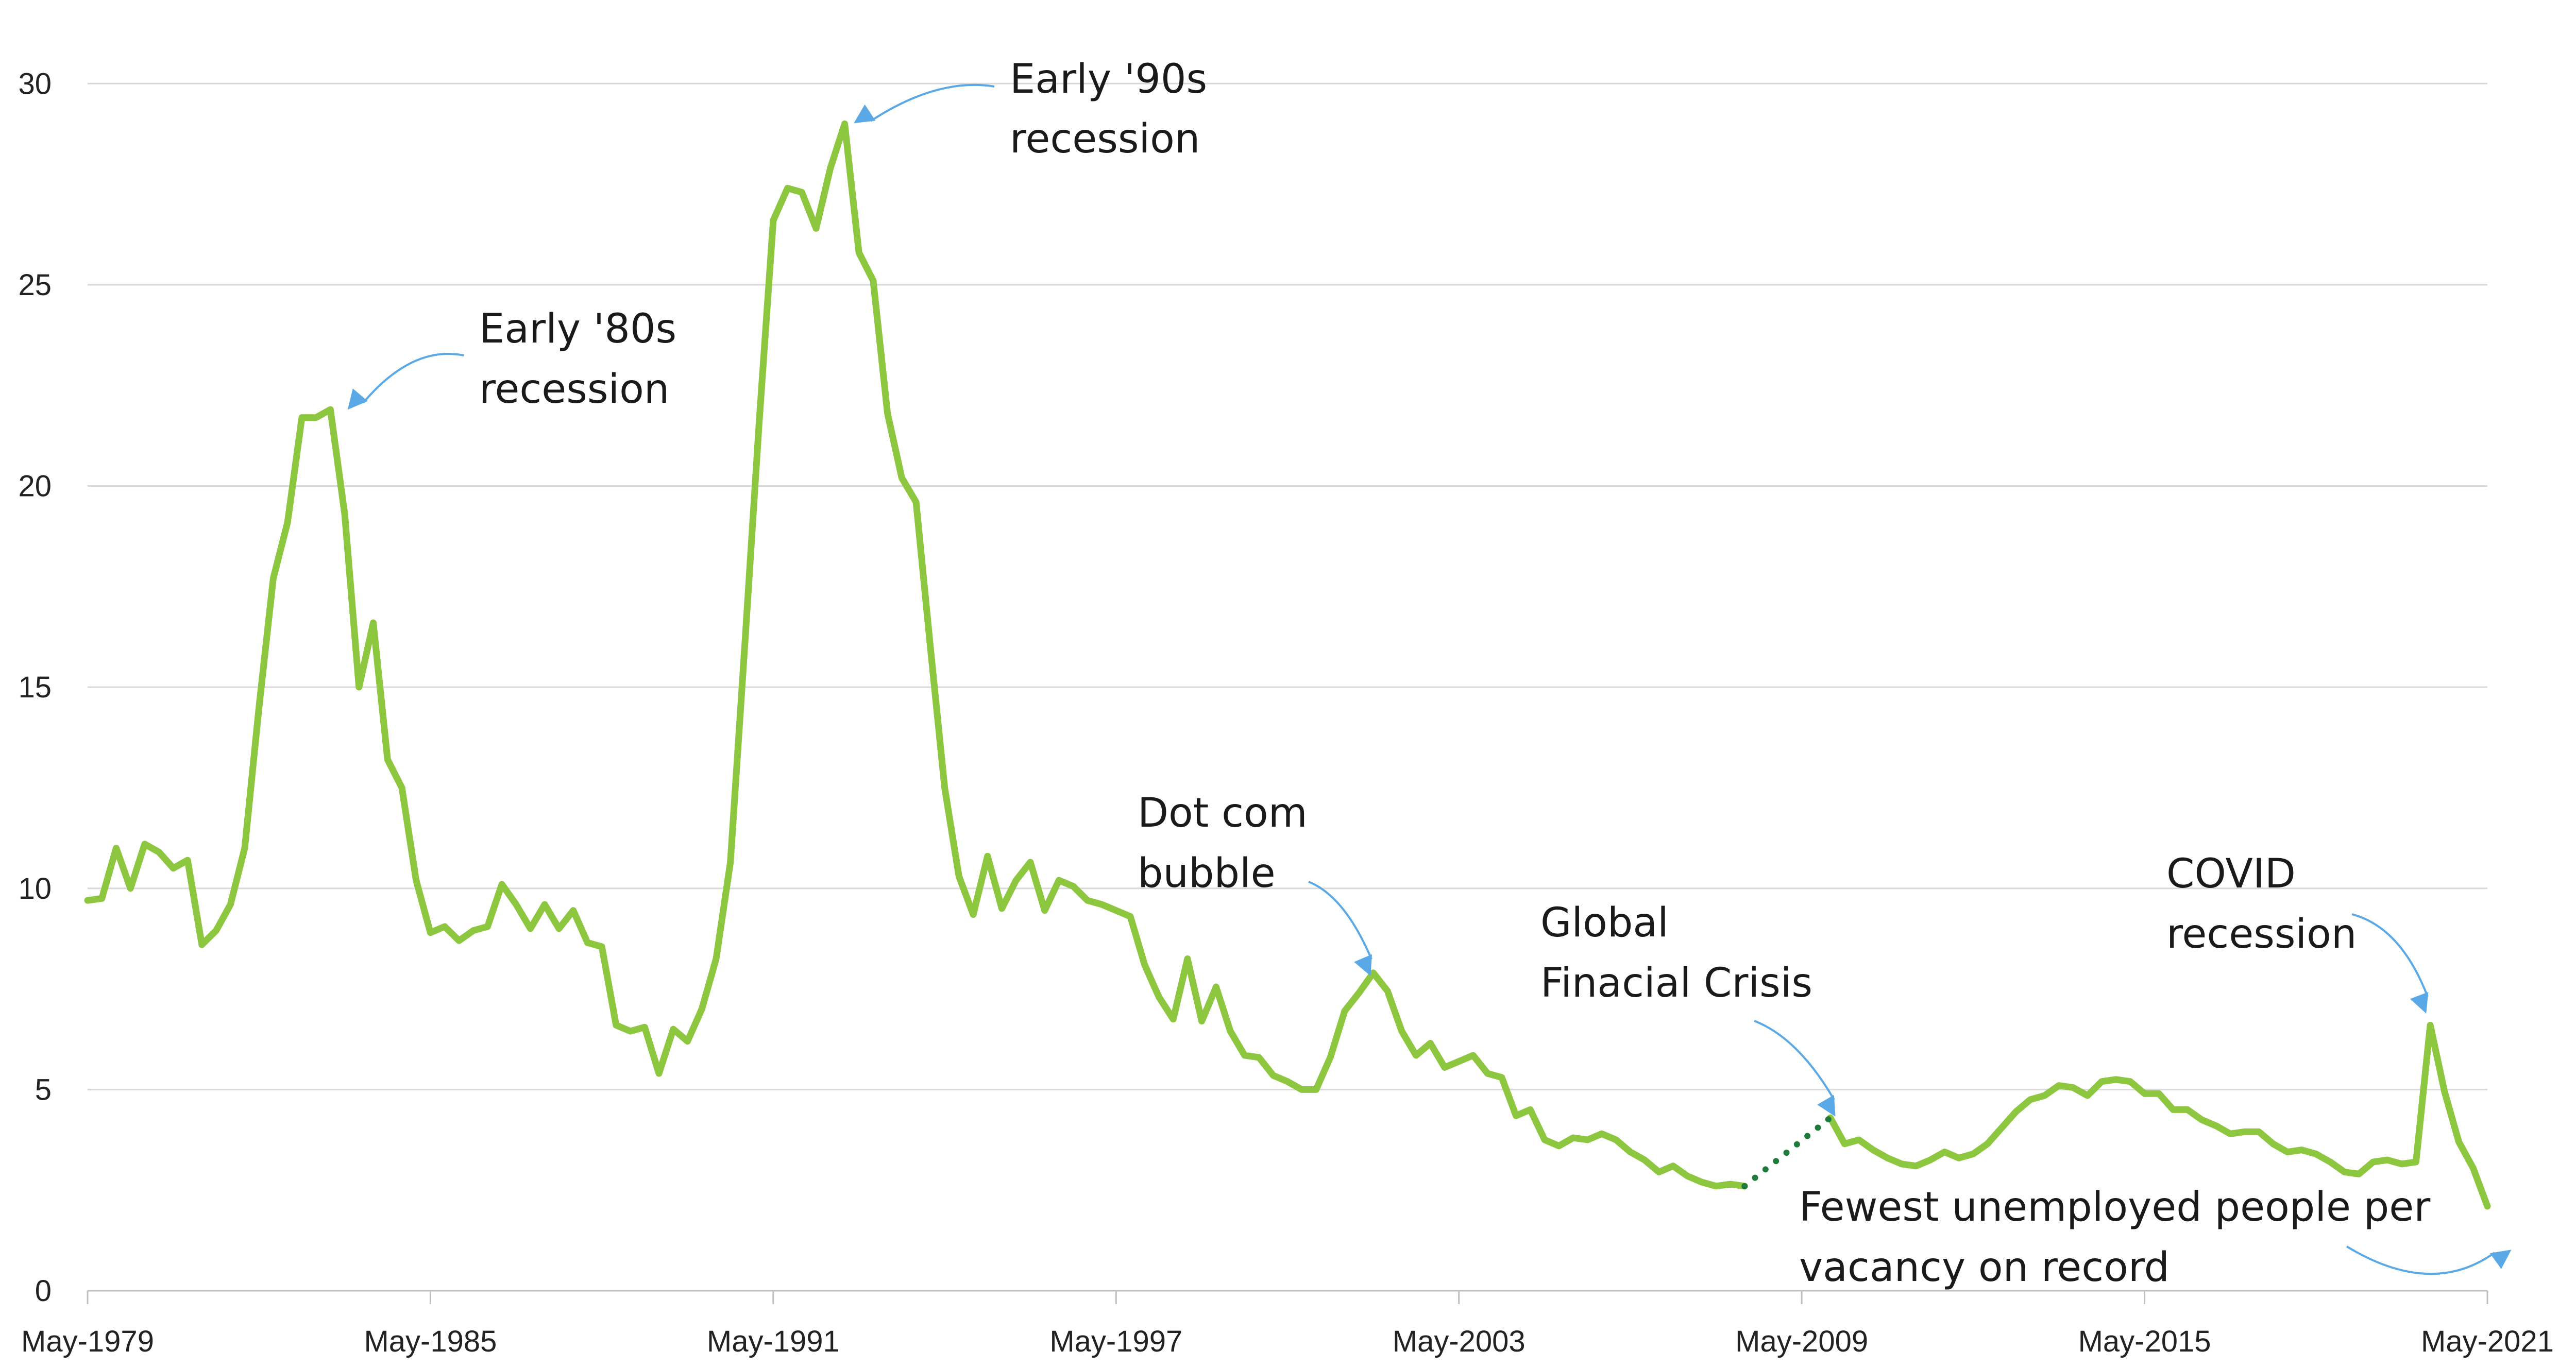 This screenshot has height=1368, width=2576. What do you see at coordinates (2261, 934) in the screenshot?
I see `annotation-covid-line-2: recession` at bounding box center [2261, 934].